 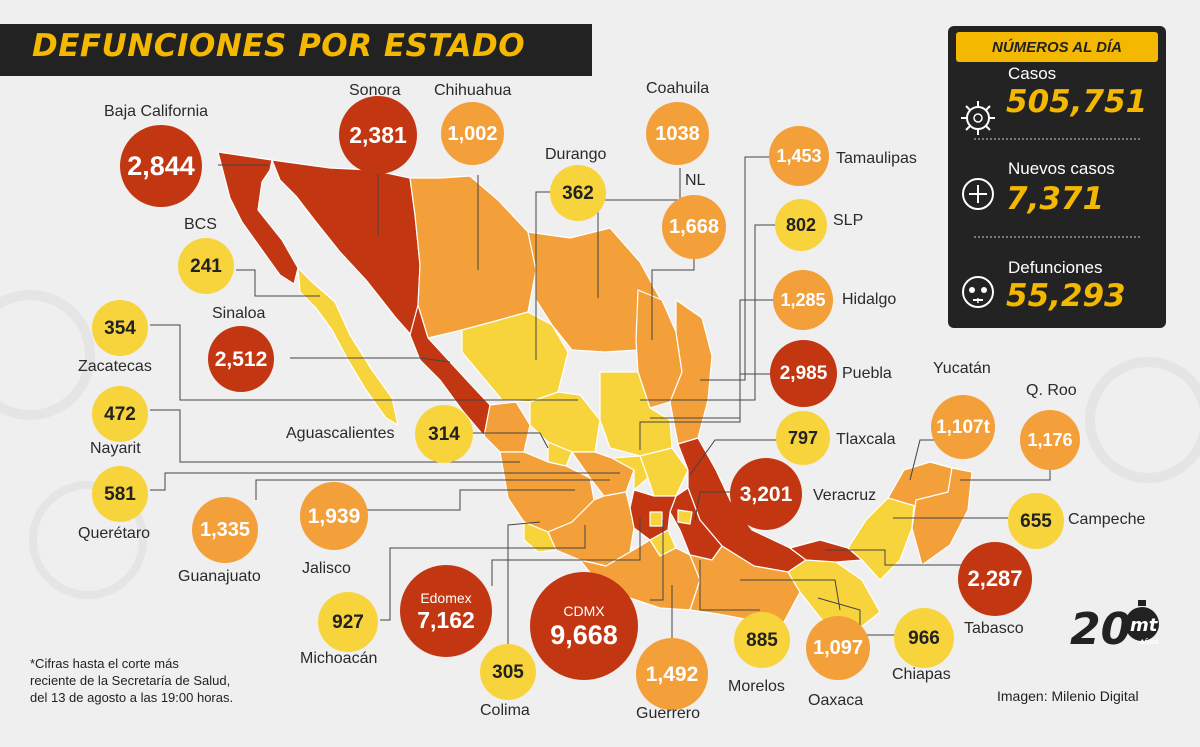 I want to click on panel-title: NÚMEROS AL DÍA, so click(x=1057, y=47).